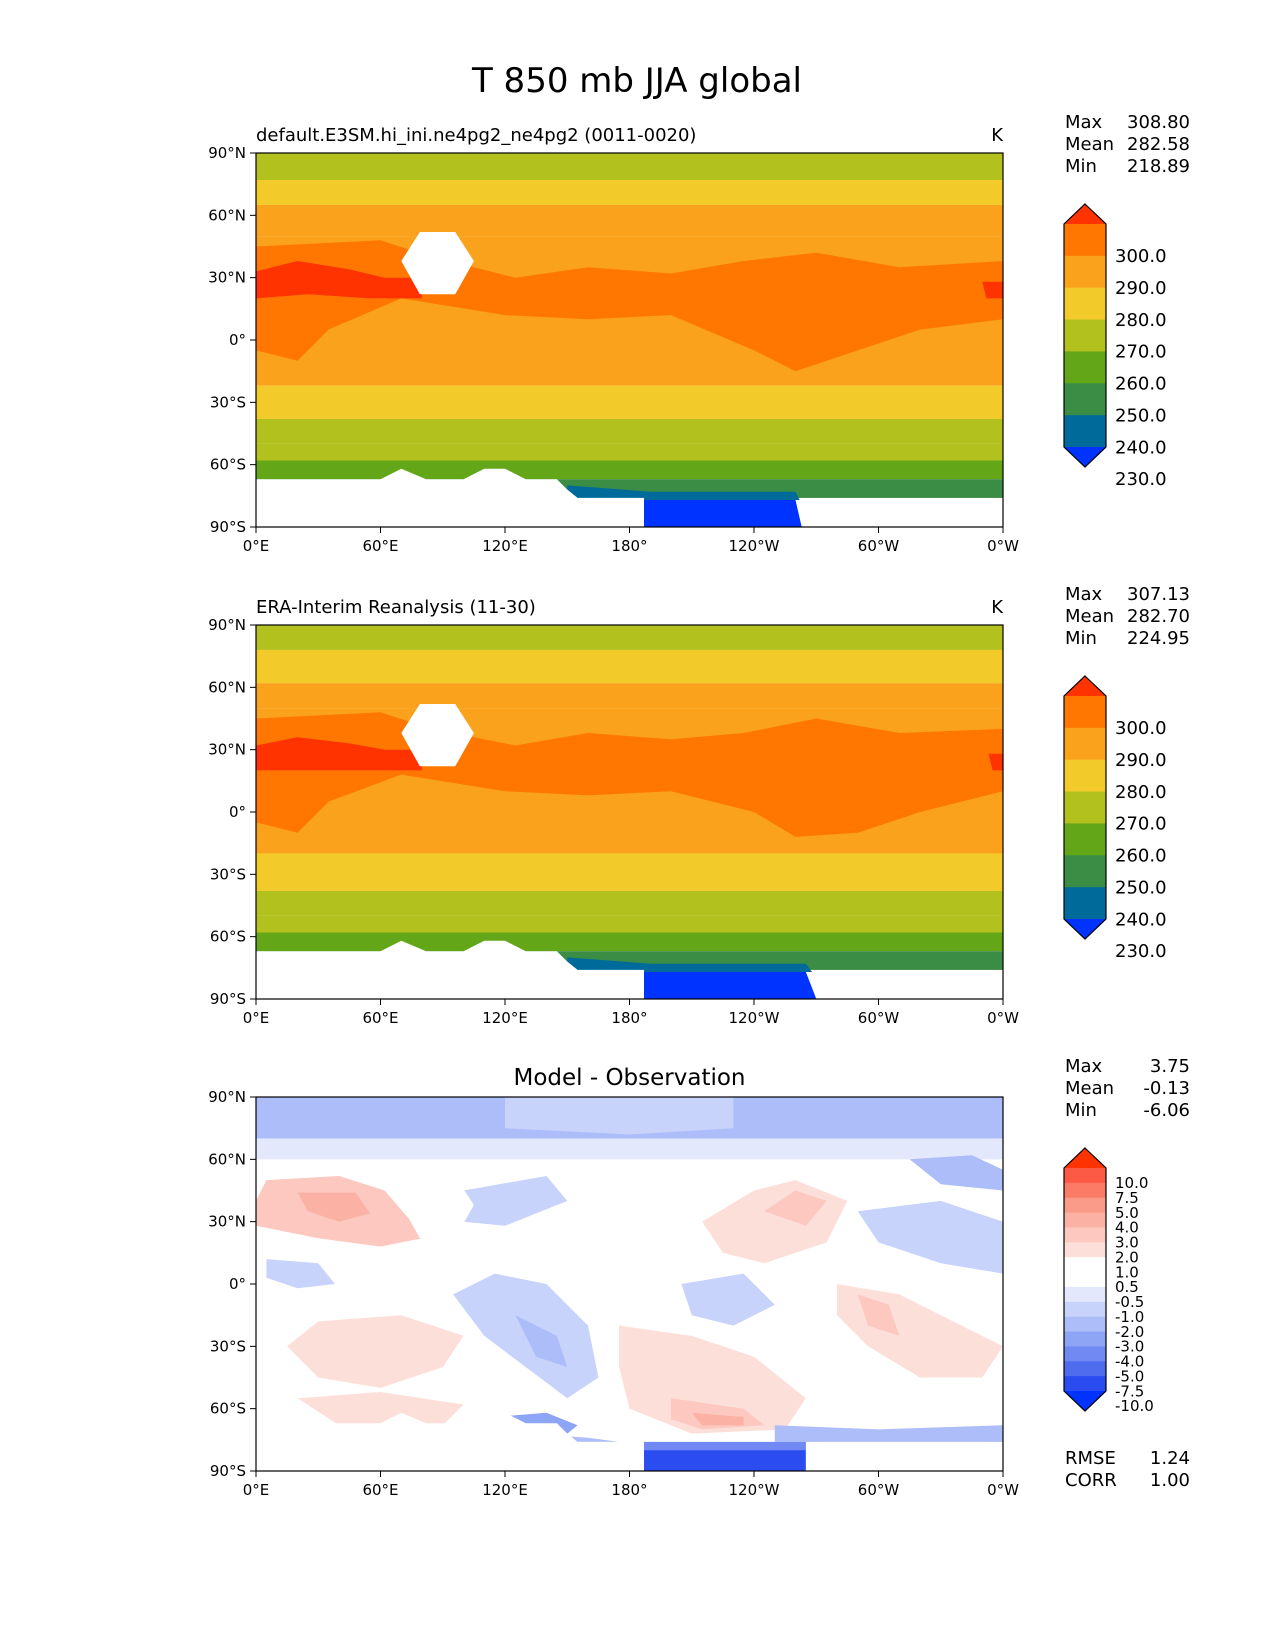 The height and width of the screenshot is (1650, 1275). Describe the element at coordinates (1127, 1287) in the screenshot. I see `colorbar-label: 0.5` at that location.